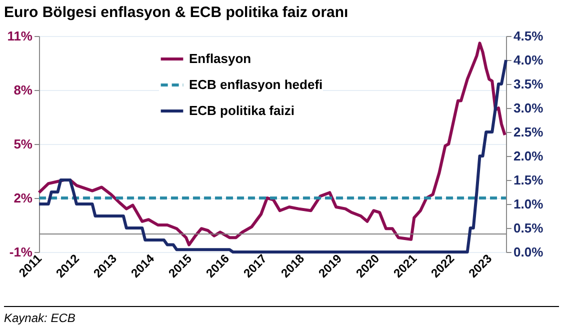 This screenshot has height=327, width=567. I want to click on chart-title: Euro Bölgesi enflasyon & ECB politika faiz oranı, so click(176, 12).